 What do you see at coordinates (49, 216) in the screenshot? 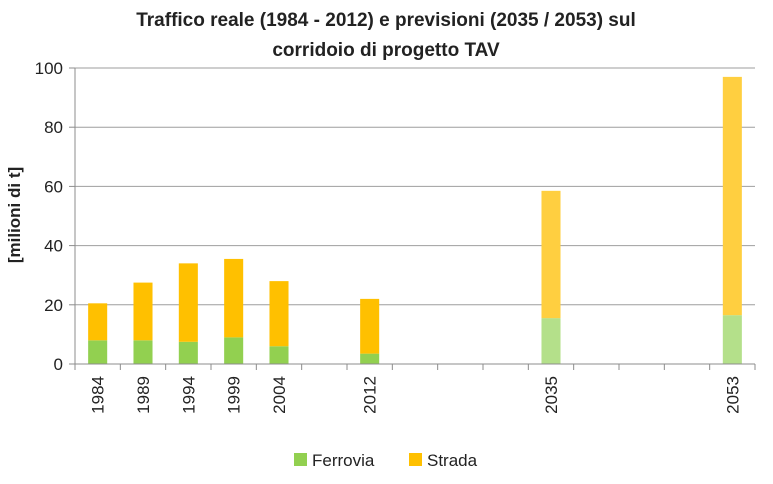
I see `y-tick-labels: 0 20 40 60 80 100` at bounding box center [49, 216].